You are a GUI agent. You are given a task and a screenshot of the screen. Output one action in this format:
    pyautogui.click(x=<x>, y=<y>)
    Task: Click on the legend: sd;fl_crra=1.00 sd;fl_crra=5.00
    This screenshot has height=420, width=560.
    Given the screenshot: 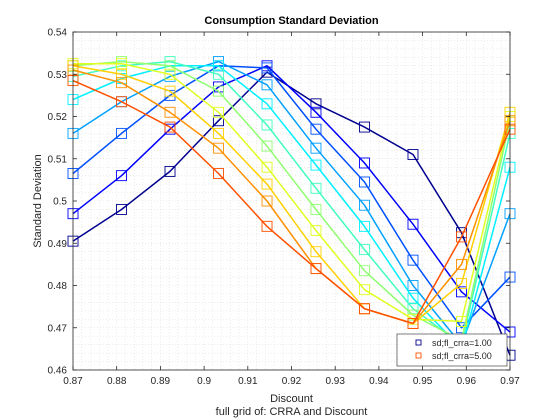 What is the action you would take?
    pyautogui.click(x=452, y=350)
    